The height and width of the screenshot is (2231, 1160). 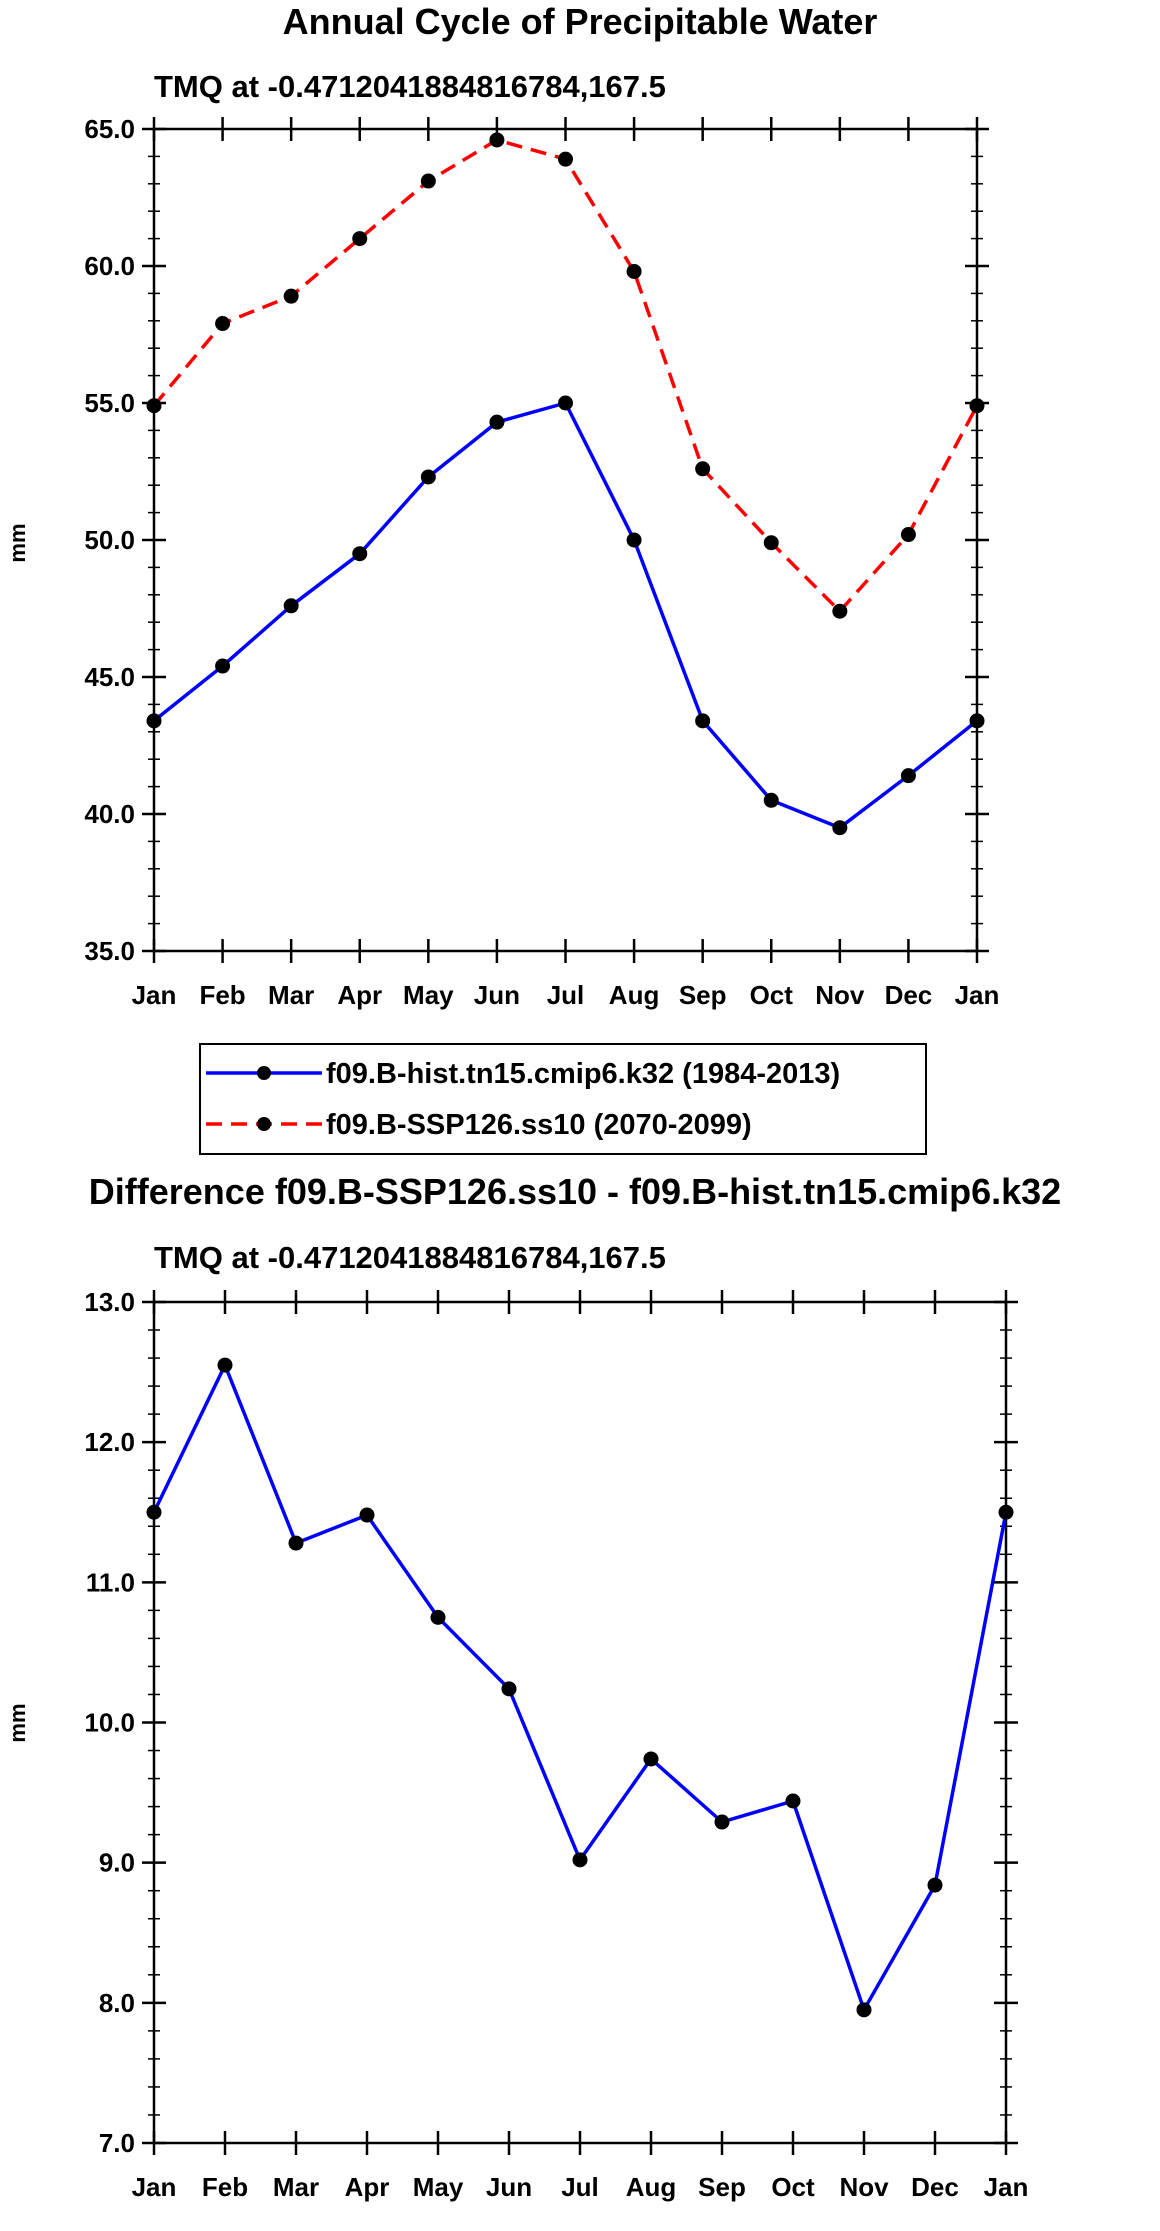 I want to click on y-tick-label: 50.0, so click(x=109, y=540).